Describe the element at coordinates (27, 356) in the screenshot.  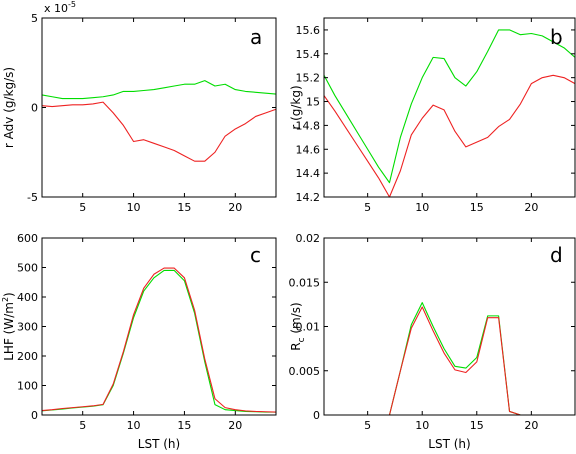
I see `y-tick-label-c: 200` at that location.